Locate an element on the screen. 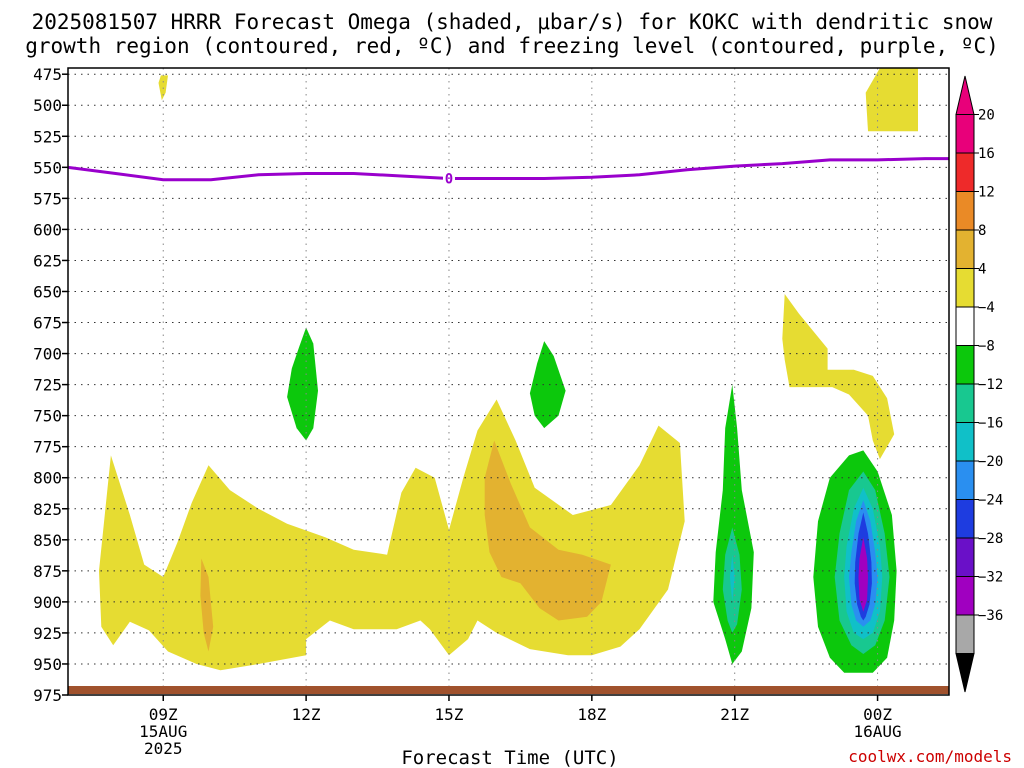 This screenshot has width=1024, height=768. colorbar-label-12: −32 is located at coordinates (990, 578).